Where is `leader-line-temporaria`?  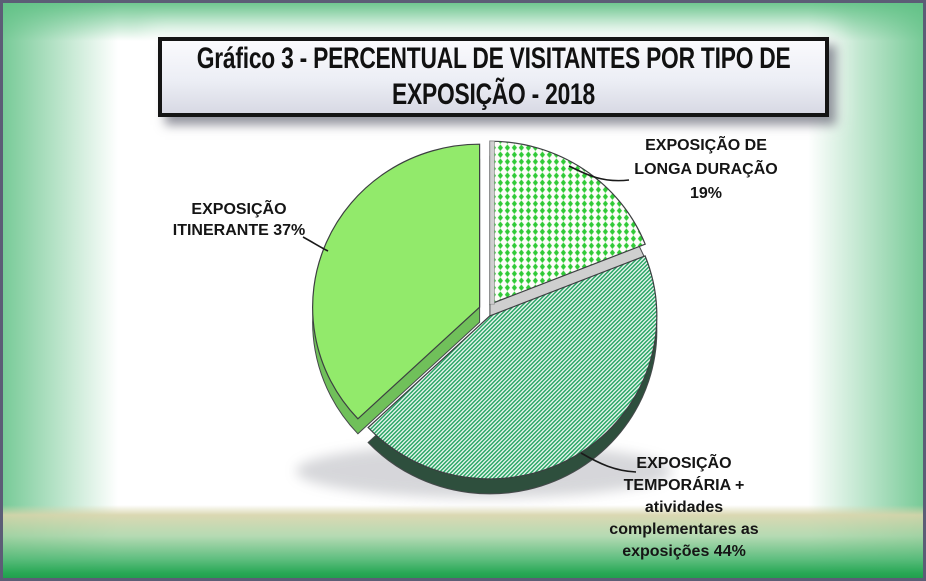
leader-line-temporaria is located at coordinates (608, 462).